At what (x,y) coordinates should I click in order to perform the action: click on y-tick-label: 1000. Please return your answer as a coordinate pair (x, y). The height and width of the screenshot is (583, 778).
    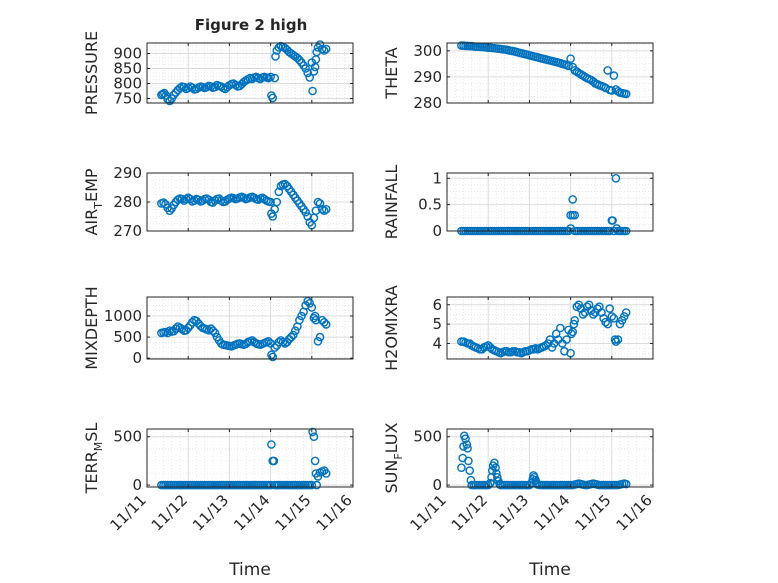
    Looking at the image, I should click on (123, 316).